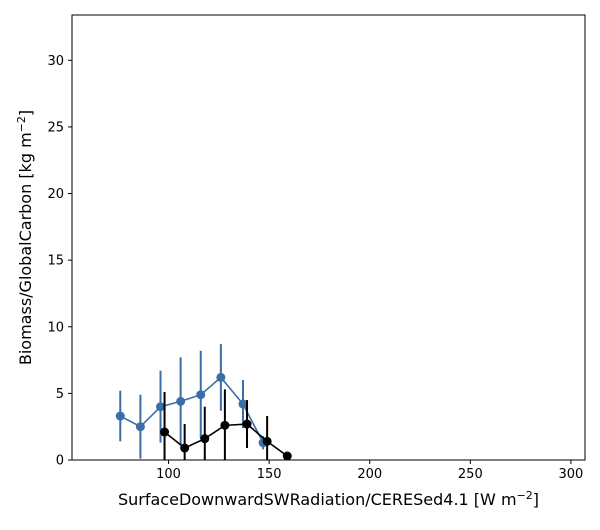 The image size is (600, 530). I want to click on y-tick-label: 15, so click(55, 261).